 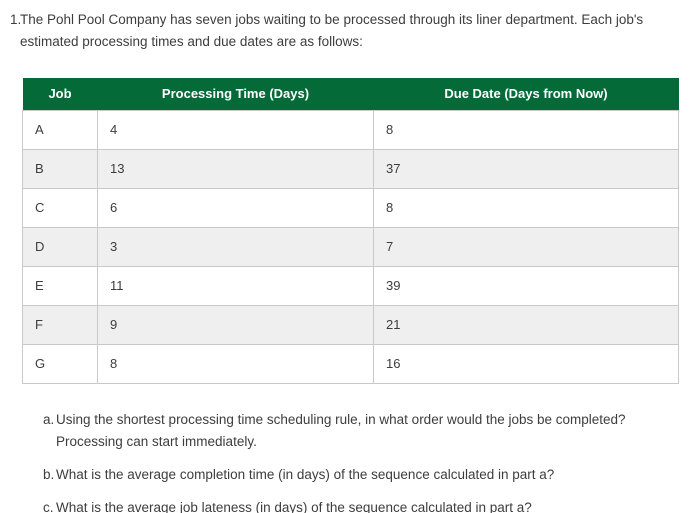 What do you see at coordinates (526, 169) in the screenshot?
I see `due-date-cell: 37` at bounding box center [526, 169].